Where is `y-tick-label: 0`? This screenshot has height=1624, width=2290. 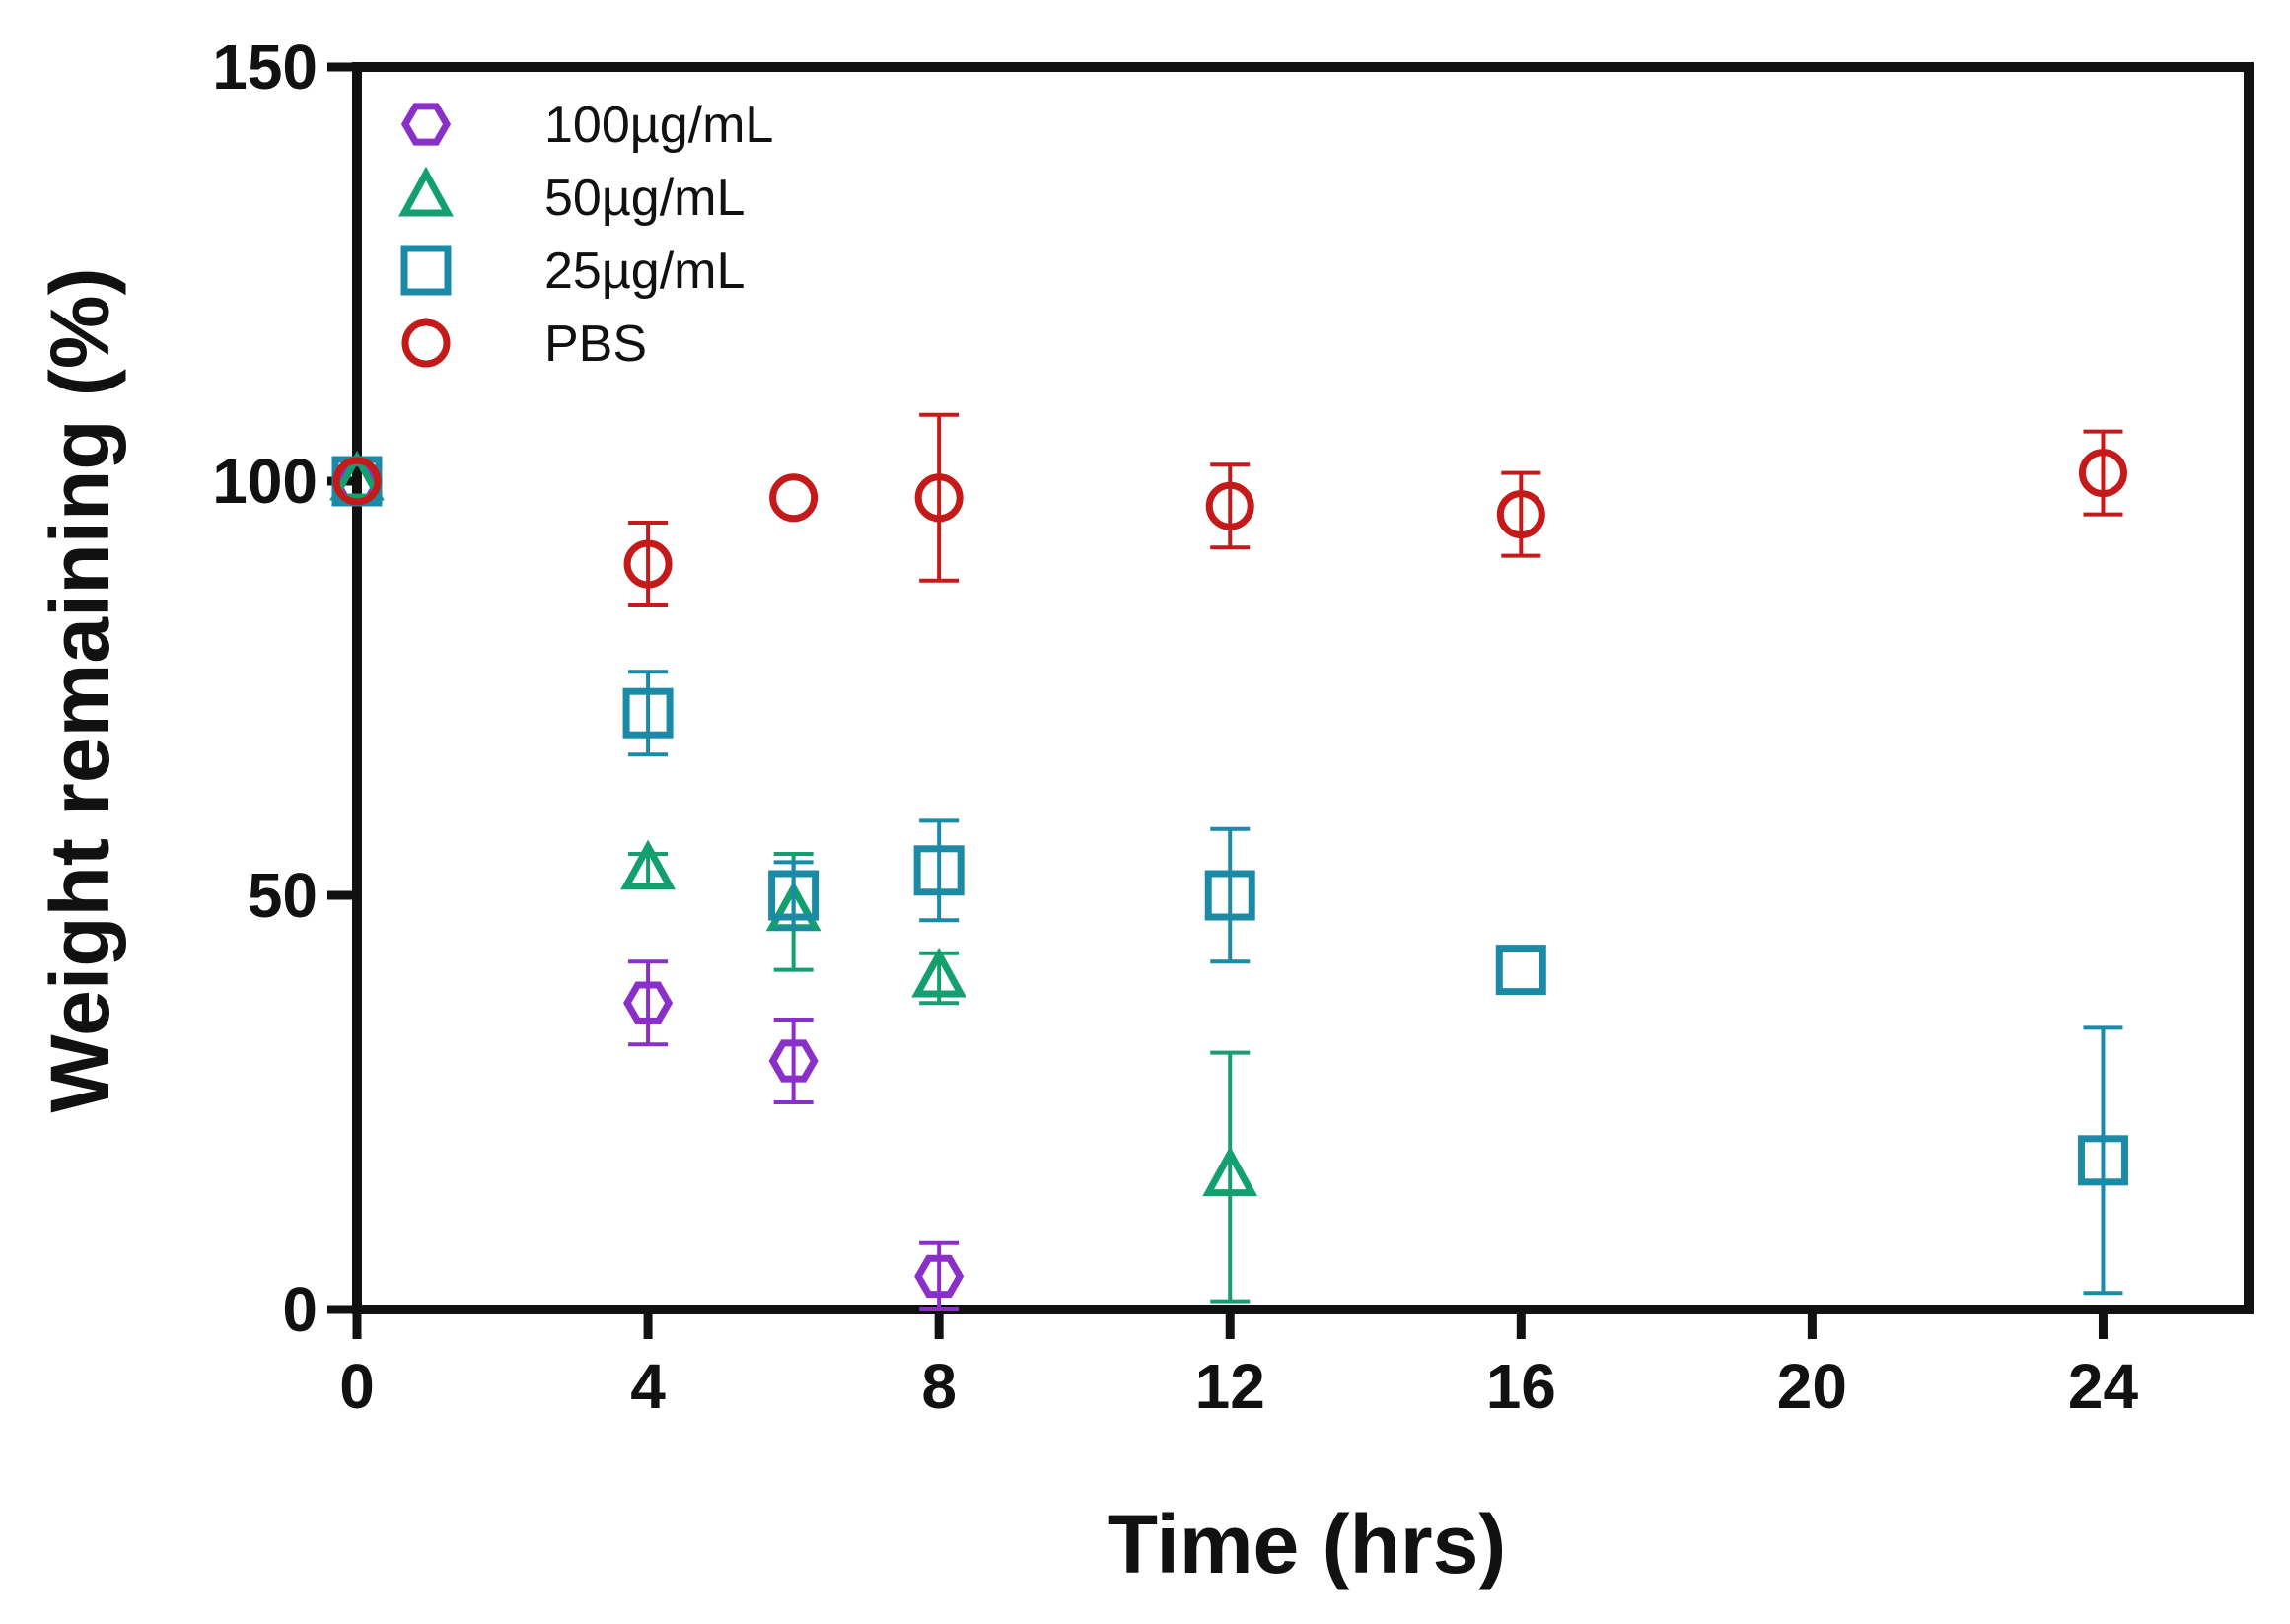 y-tick-label: 0 is located at coordinates (300, 1310).